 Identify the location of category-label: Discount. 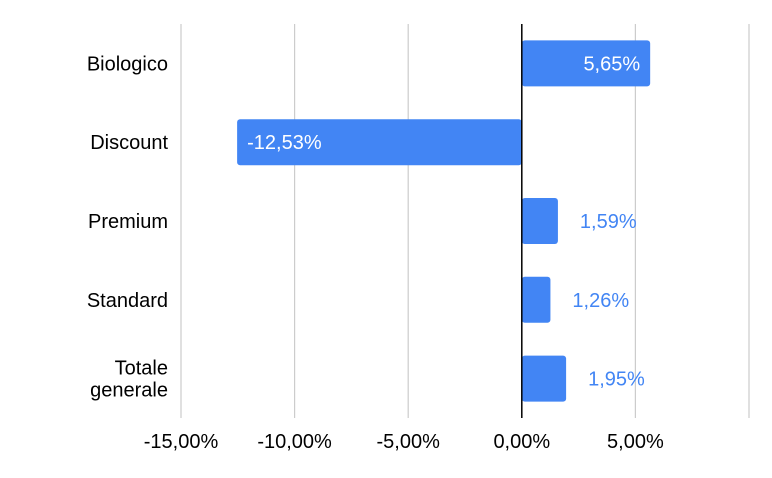
(129, 143).